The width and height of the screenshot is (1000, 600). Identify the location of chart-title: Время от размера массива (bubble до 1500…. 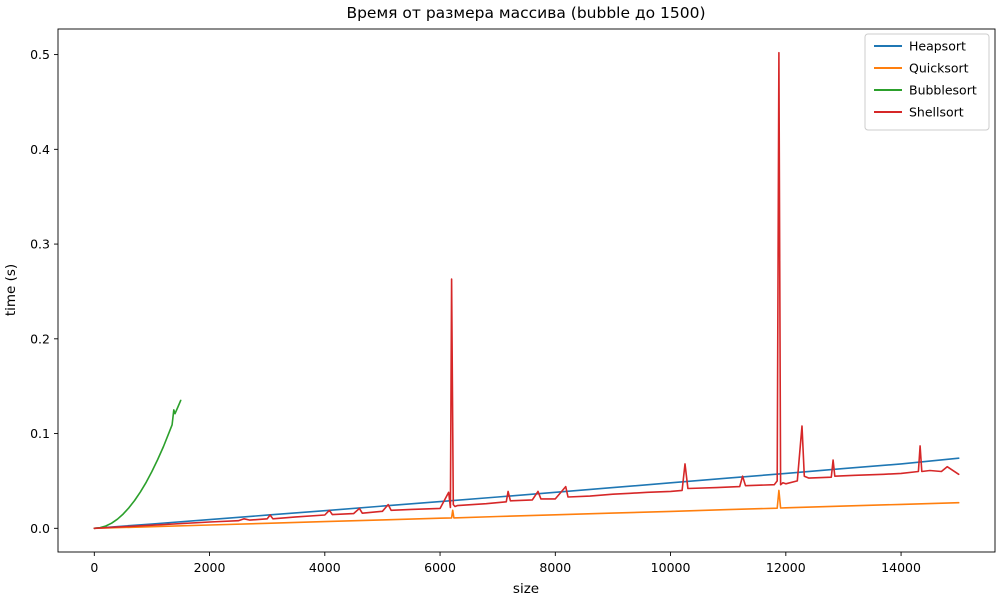
(525, 13).